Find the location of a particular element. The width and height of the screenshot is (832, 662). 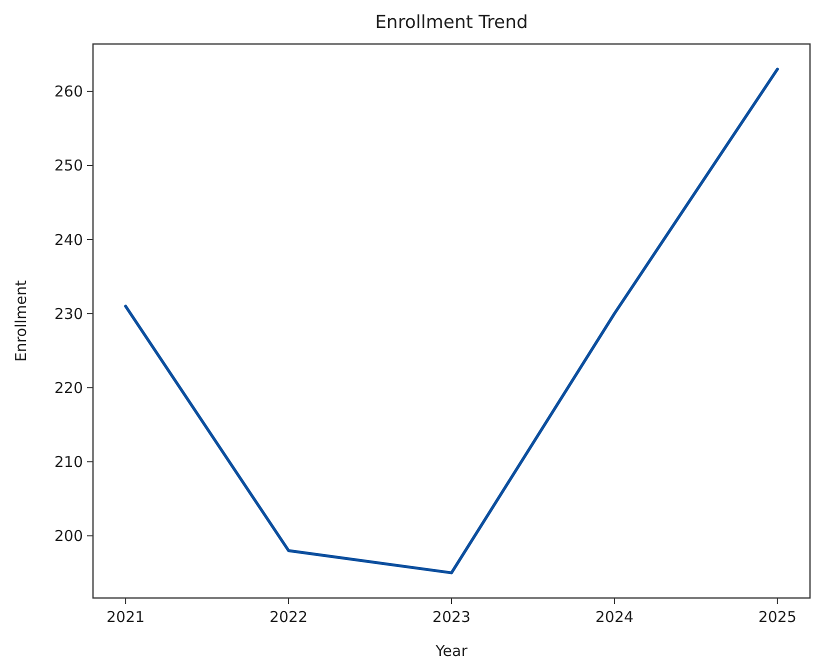

x-tick-label: 2022 is located at coordinates (288, 617).